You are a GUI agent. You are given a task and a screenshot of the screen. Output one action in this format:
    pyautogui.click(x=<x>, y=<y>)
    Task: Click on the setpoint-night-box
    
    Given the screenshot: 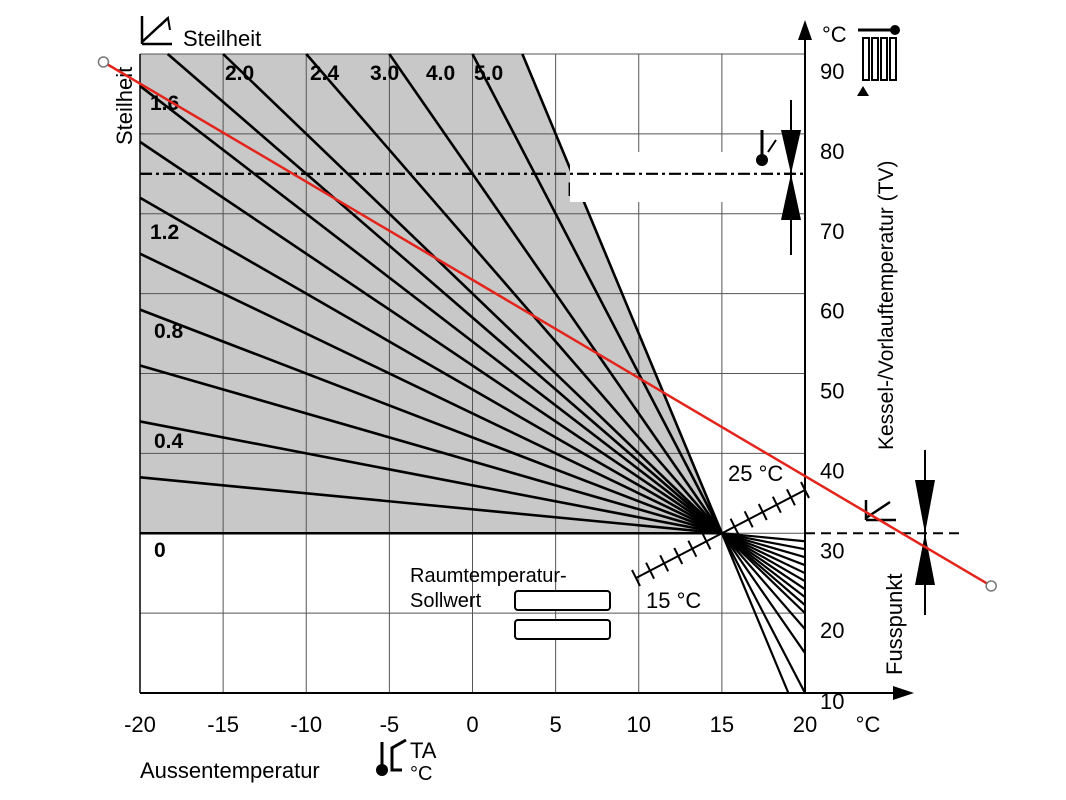 What is the action you would take?
    pyautogui.click(x=562, y=629)
    